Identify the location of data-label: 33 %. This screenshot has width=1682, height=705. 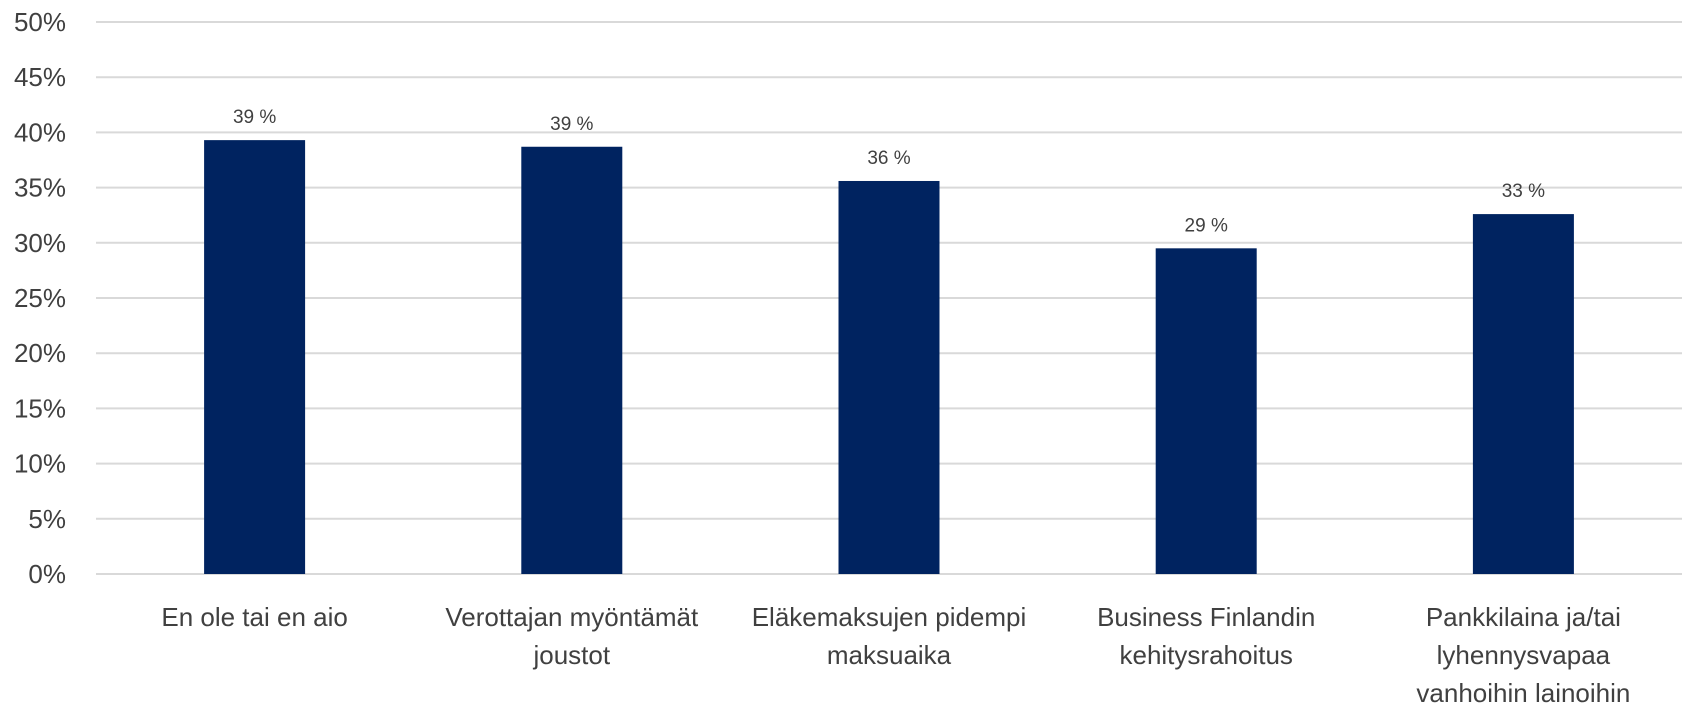
(1523, 191).